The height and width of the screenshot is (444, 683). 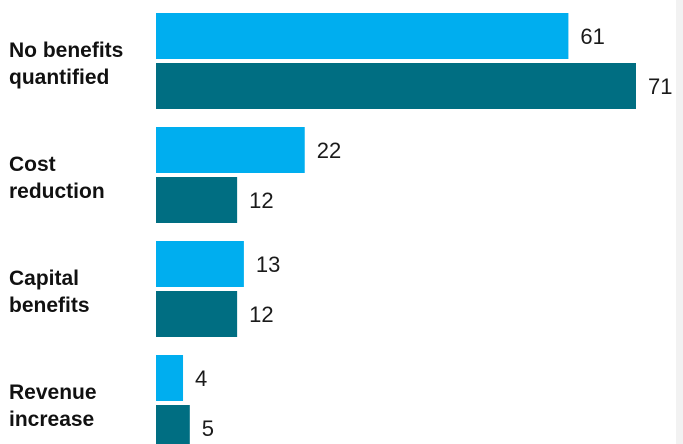 What do you see at coordinates (44, 278) in the screenshot?
I see `category-label-line: Capital` at bounding box center [44, 278].